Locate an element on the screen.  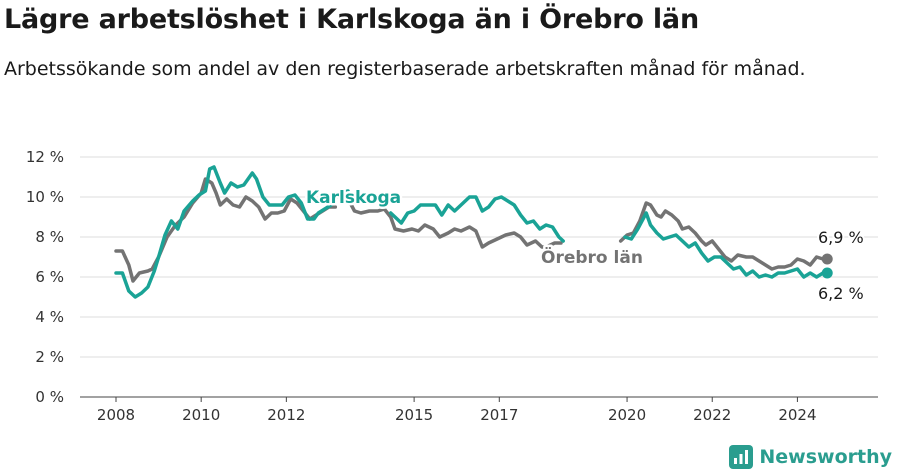
x-tick-label: 2017 is located at coordinates (499, 415).